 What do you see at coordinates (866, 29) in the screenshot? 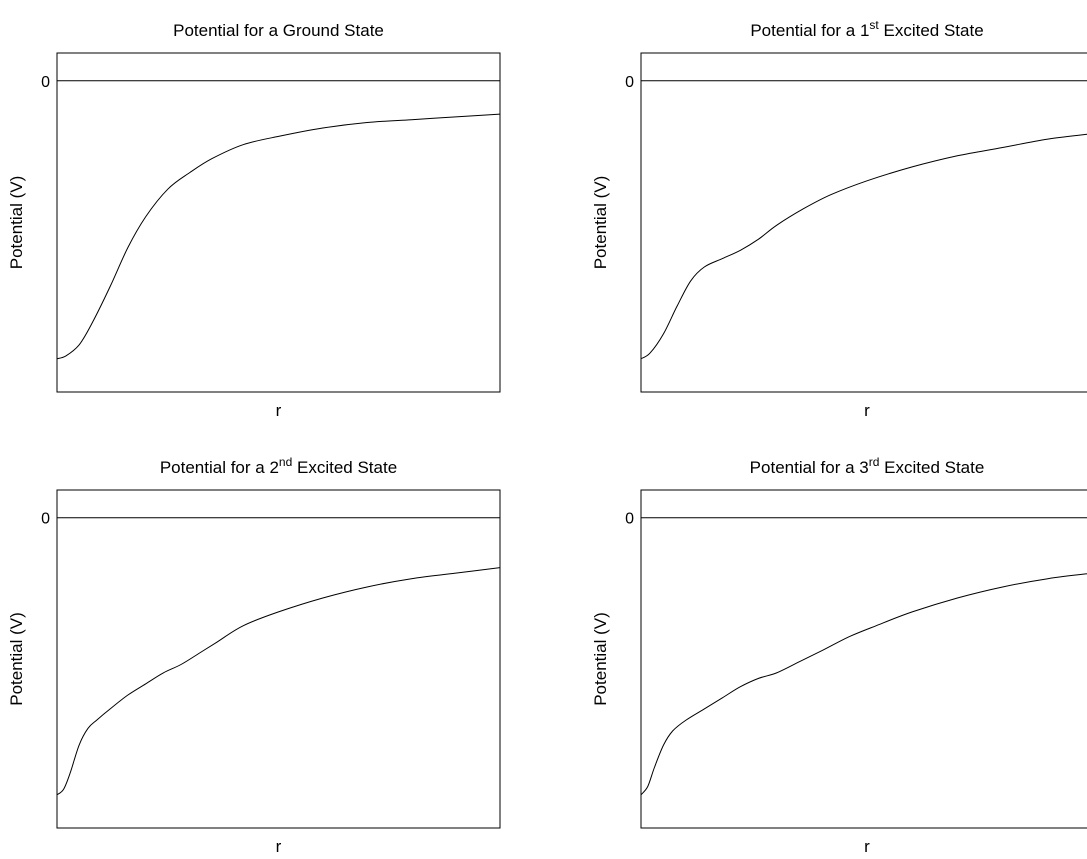
I see `chart-title: Potential for a 1st Excited State` at bounding box center [866, 29].